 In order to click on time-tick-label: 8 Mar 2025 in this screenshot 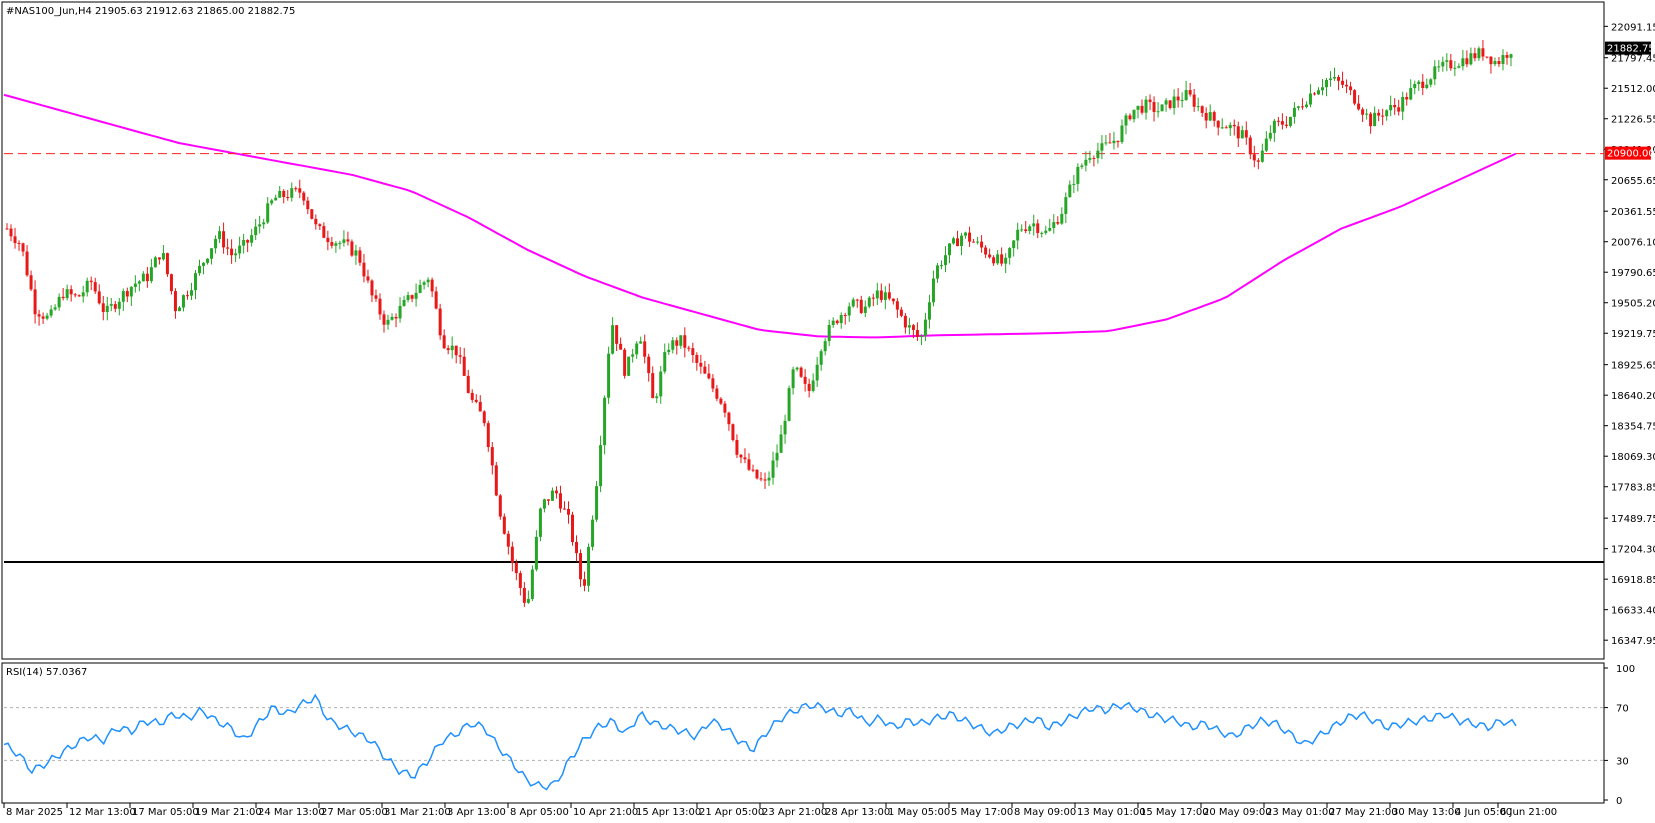, I will do `click(34, 812)`.